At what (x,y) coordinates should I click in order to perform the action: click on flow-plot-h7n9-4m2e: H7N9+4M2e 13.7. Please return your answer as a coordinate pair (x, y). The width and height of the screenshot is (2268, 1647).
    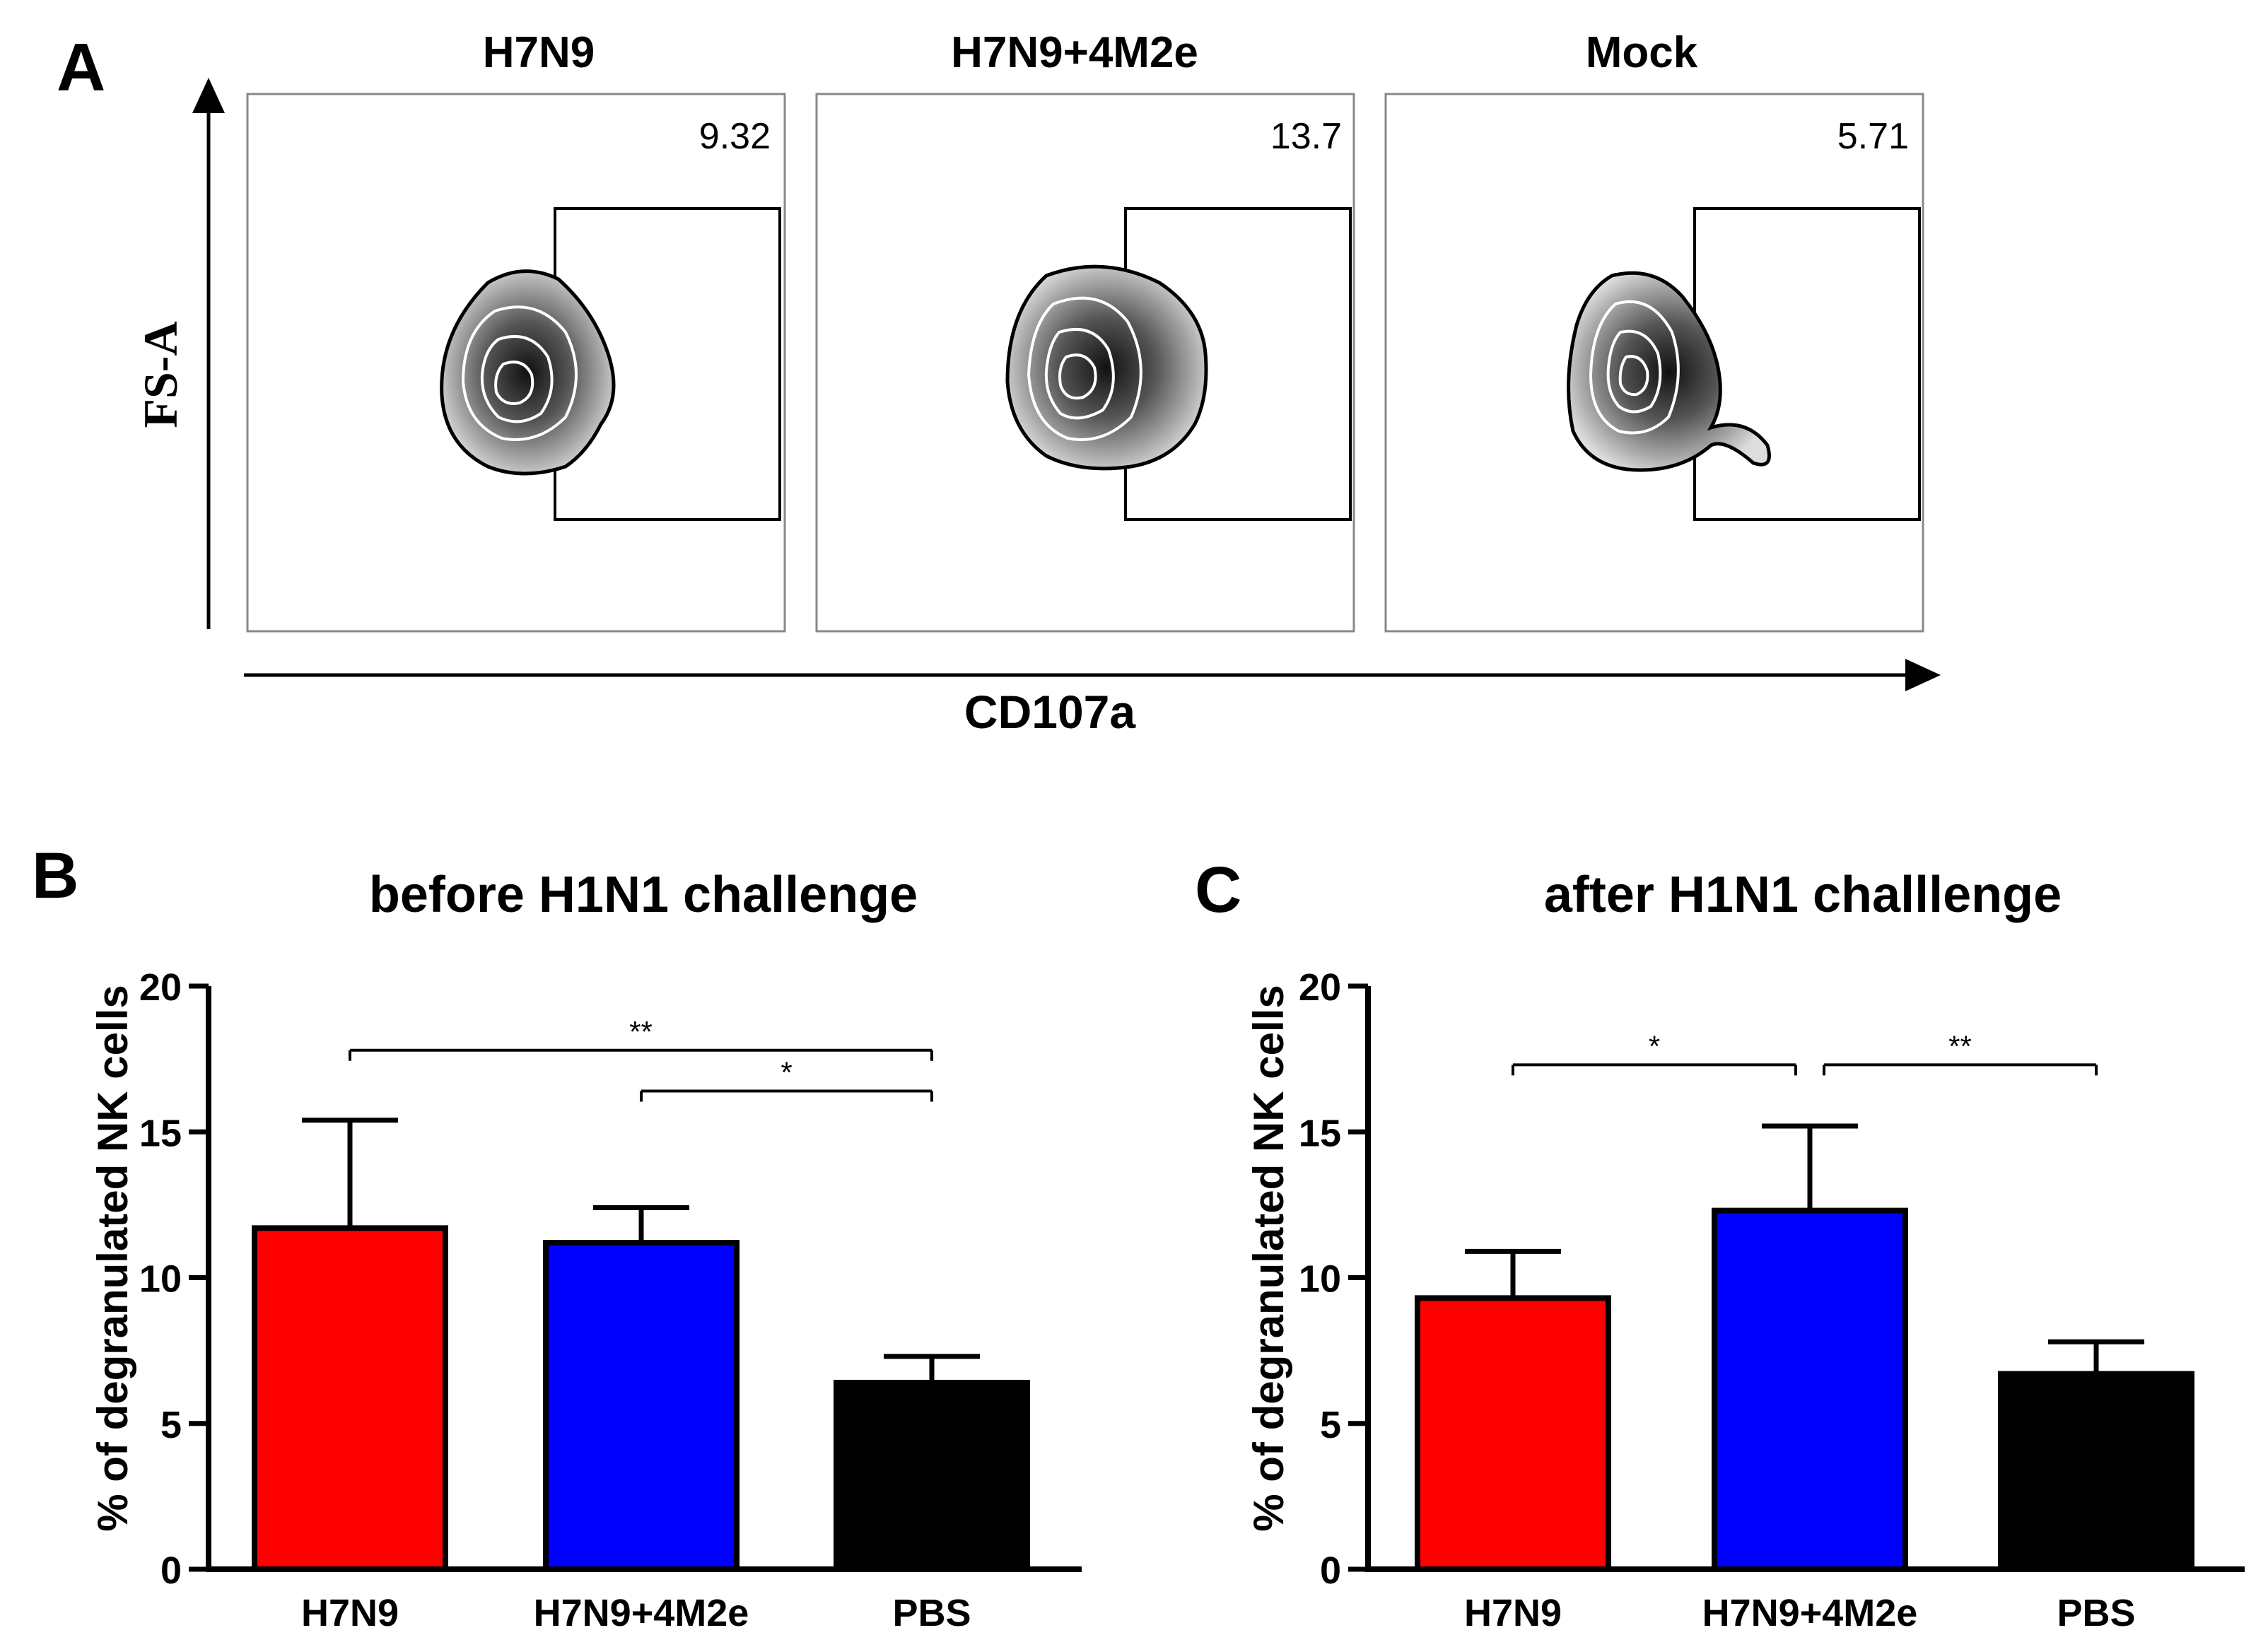
    Looking at the image, I should click on (1085, 330).